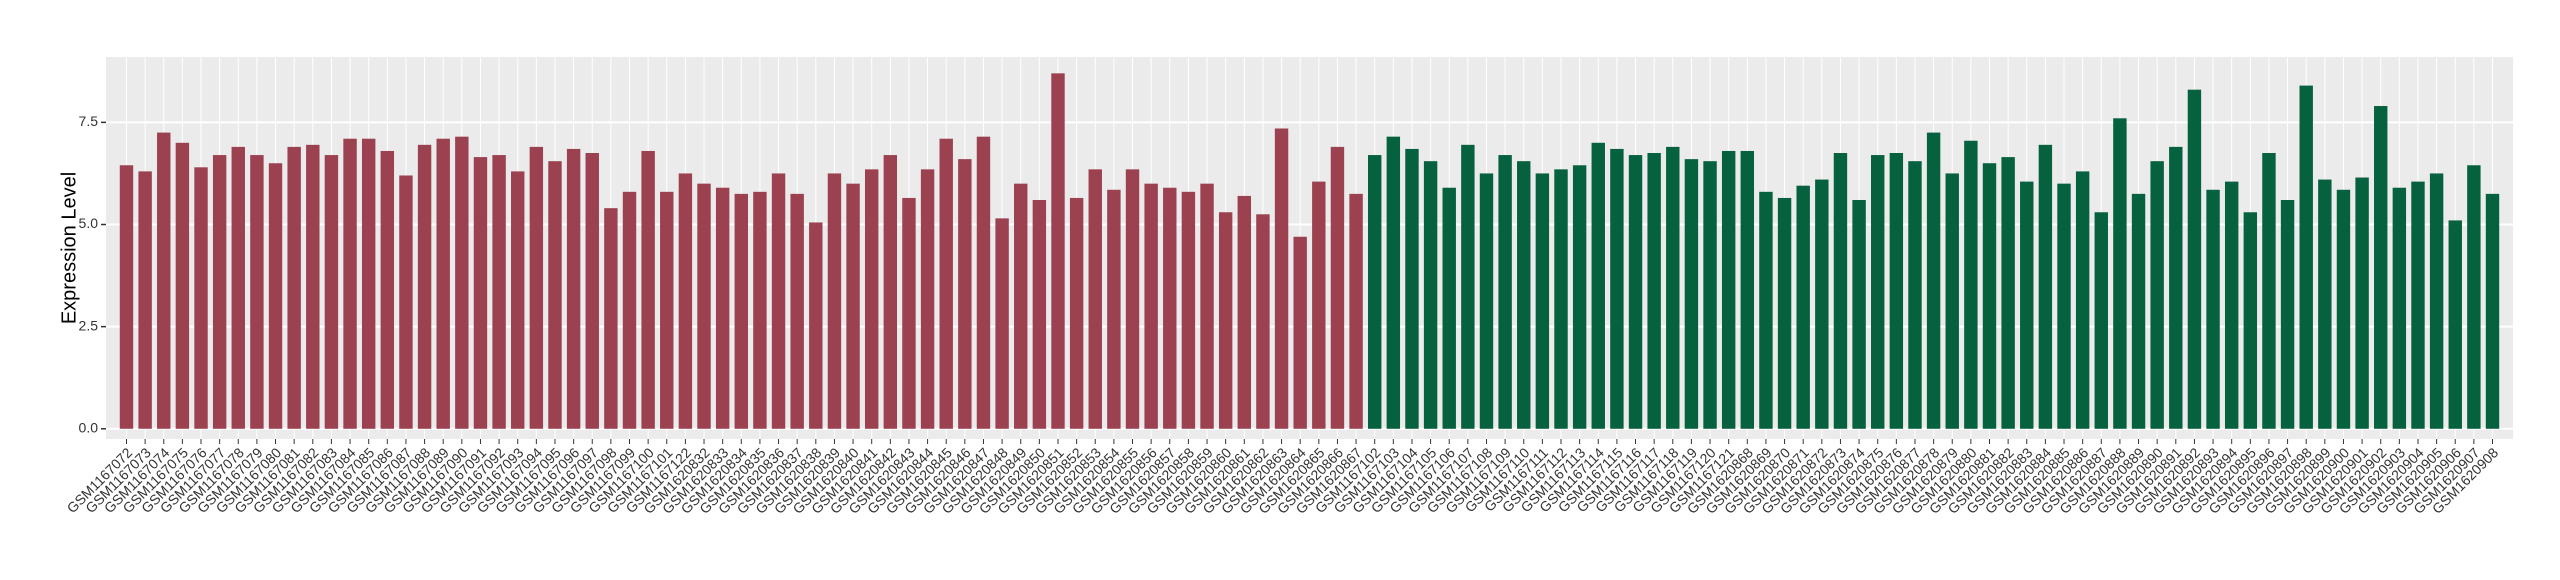 The width and height of the screenshot is (2560, 580). What do you see at coordinates (89, 427) in the screenshot?
I see `y-tick-label: 0.0` at bounding box center [89, 427].